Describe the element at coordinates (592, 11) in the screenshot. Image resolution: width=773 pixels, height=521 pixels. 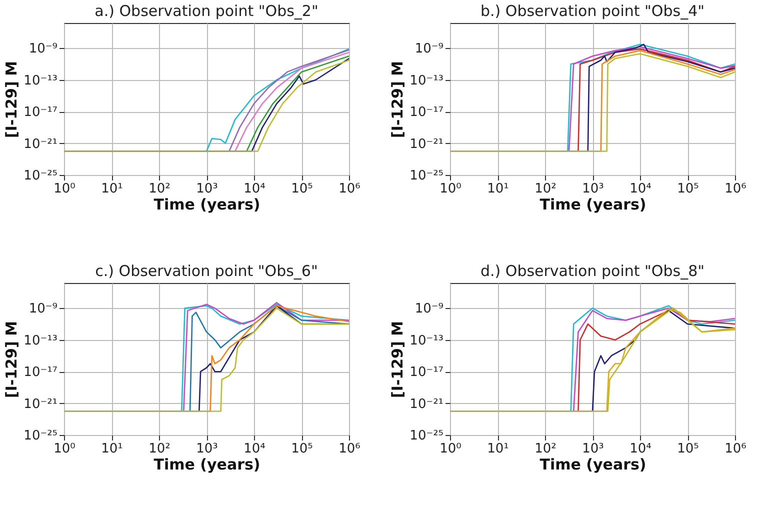
I see `chart-title: b.) Observation point "Obs_4"` at that location.